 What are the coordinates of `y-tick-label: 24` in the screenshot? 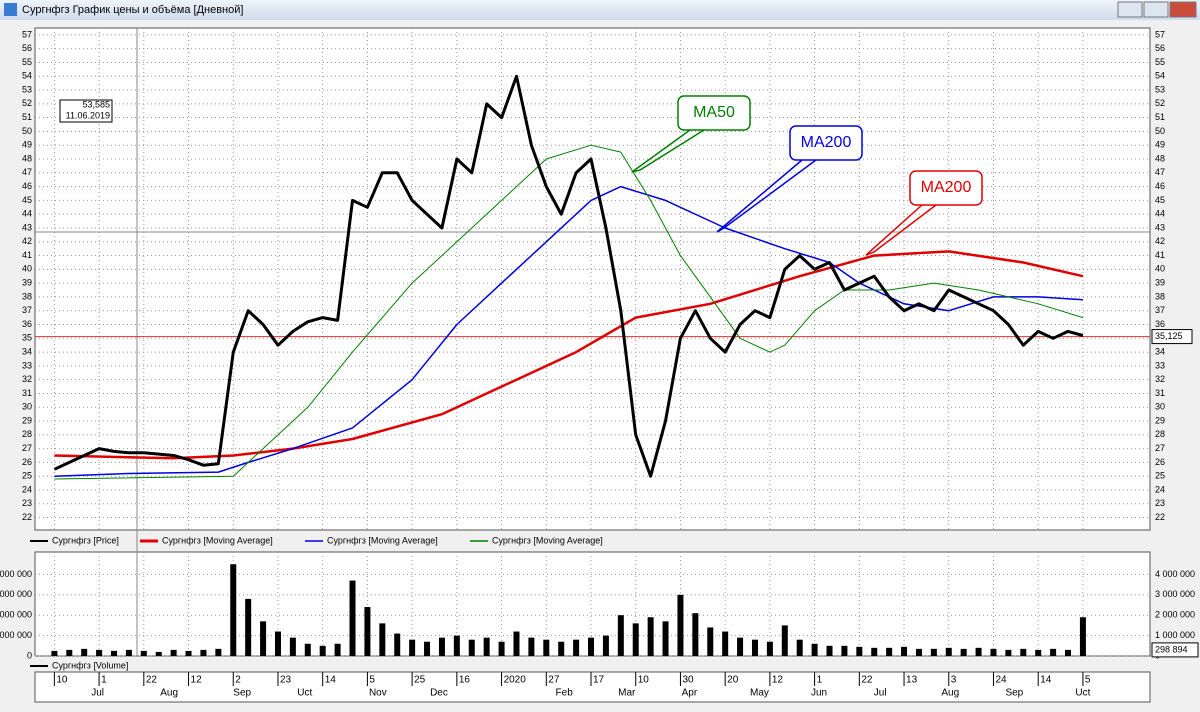 It's located at (1160, 489).